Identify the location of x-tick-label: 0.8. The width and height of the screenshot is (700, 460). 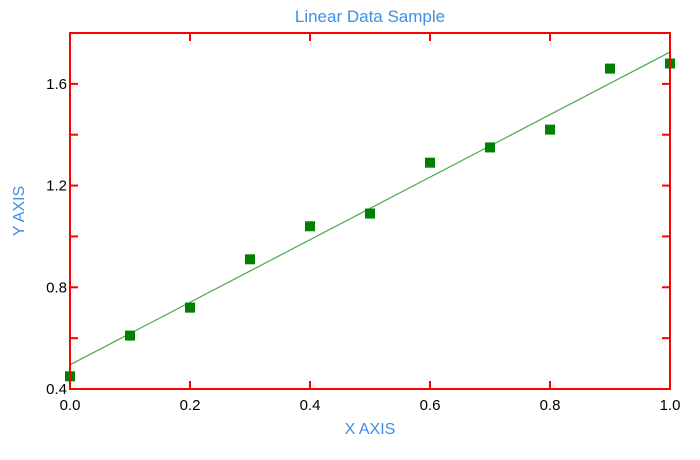
(550, 405).